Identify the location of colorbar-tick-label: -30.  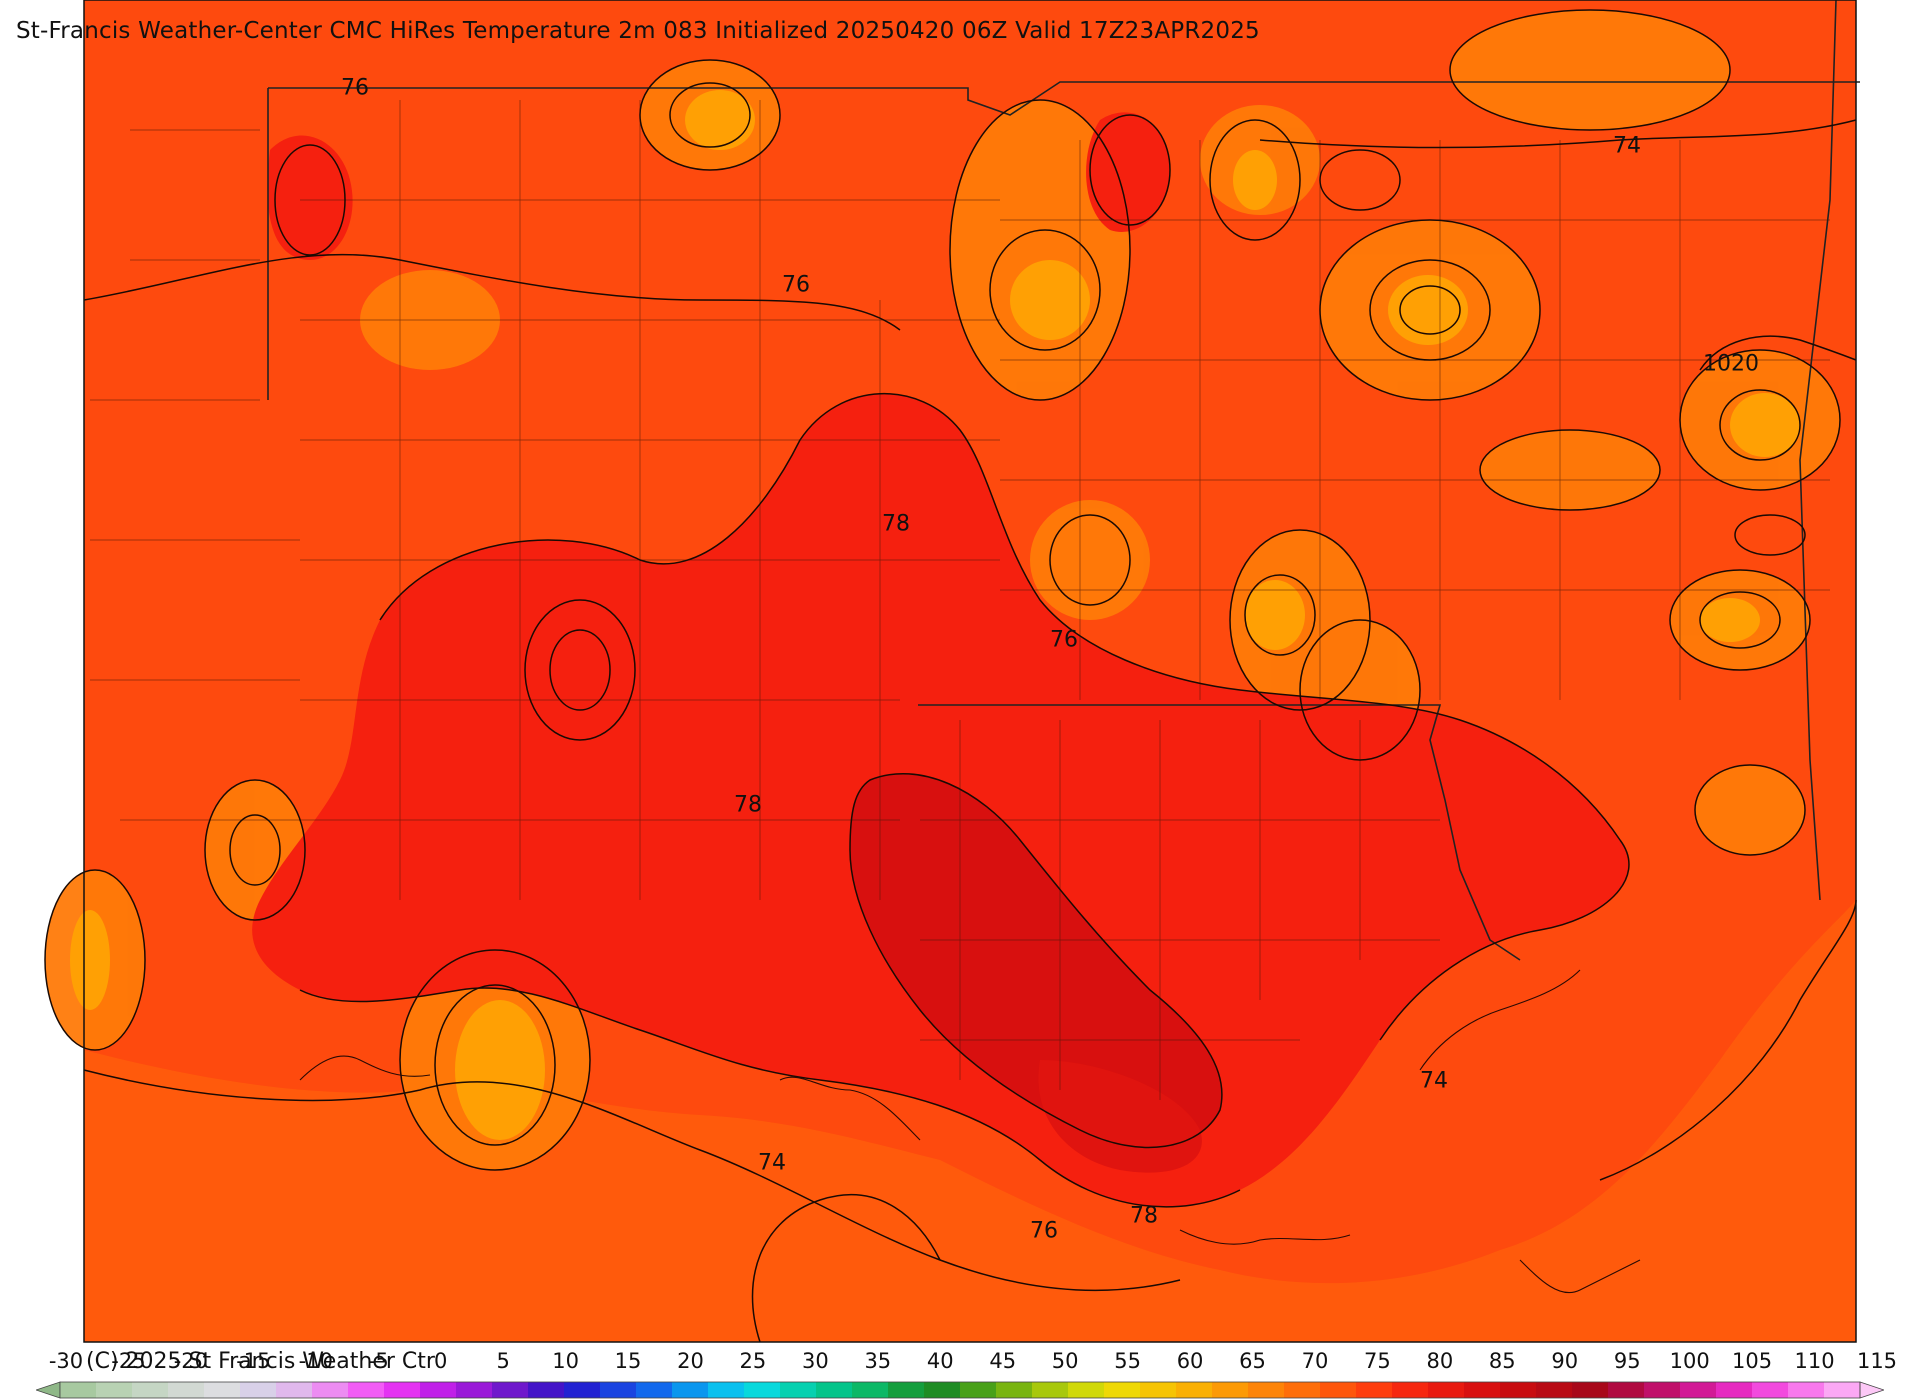
(66, 1361).